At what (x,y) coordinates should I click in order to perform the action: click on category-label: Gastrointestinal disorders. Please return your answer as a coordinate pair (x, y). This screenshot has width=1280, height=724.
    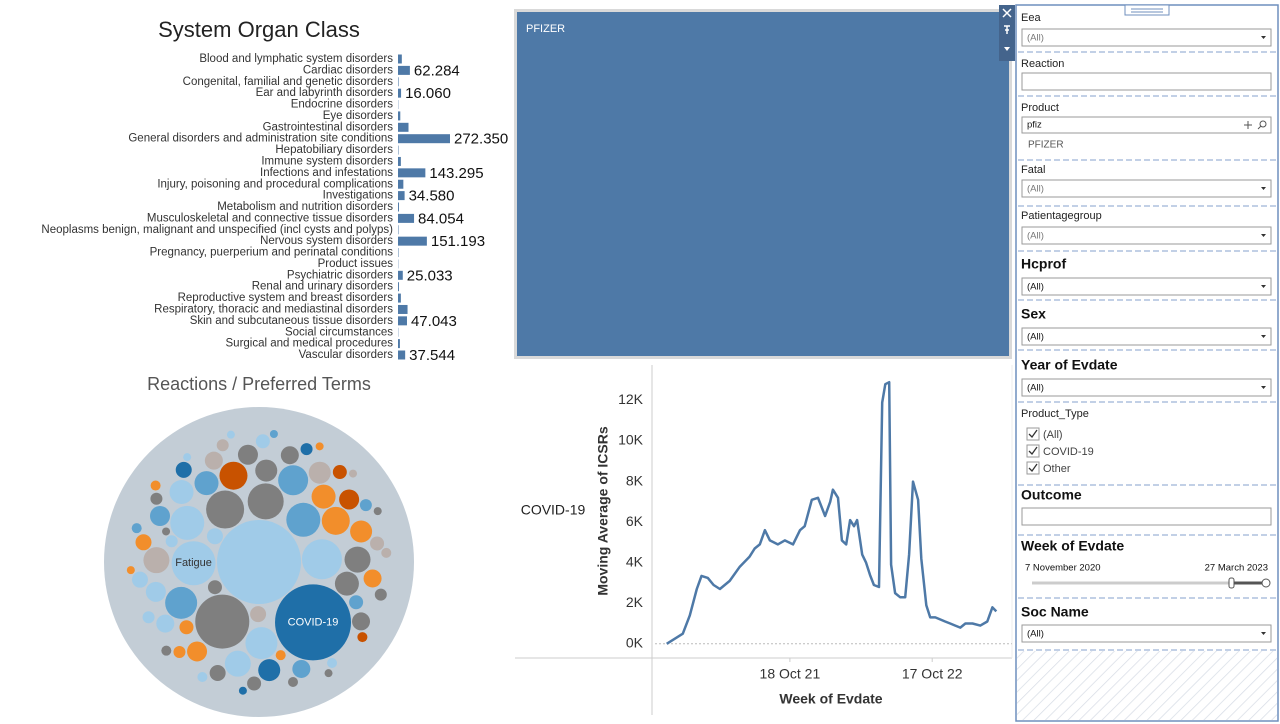
    Looking at the image, I should click on (328, 127).